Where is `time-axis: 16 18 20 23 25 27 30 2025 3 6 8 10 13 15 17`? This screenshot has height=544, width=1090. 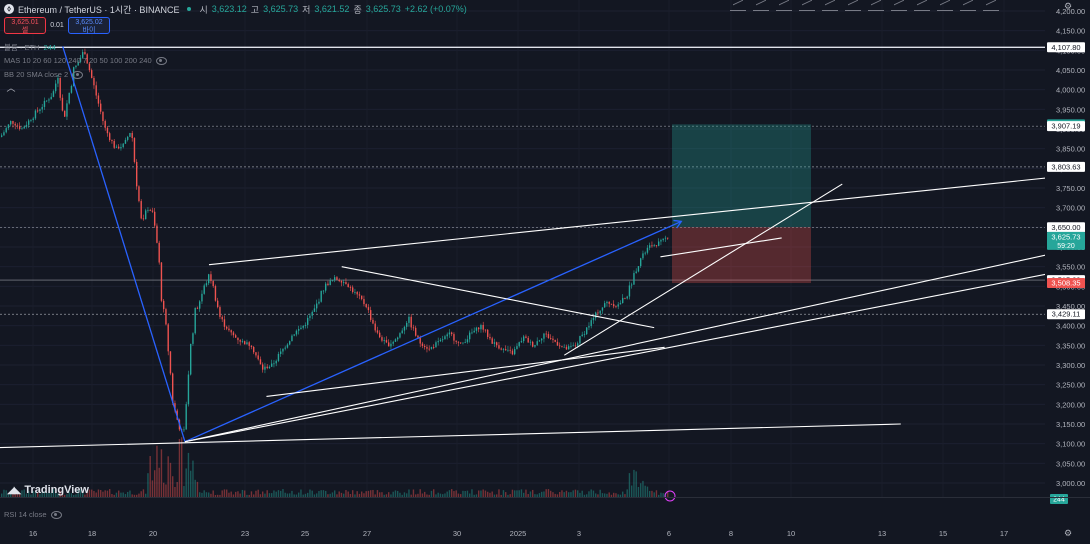 time-axis: 16 18 20 23 25 27 30 2025 3 6 8 10 13 15 17 is located at coordinates (545, 518).